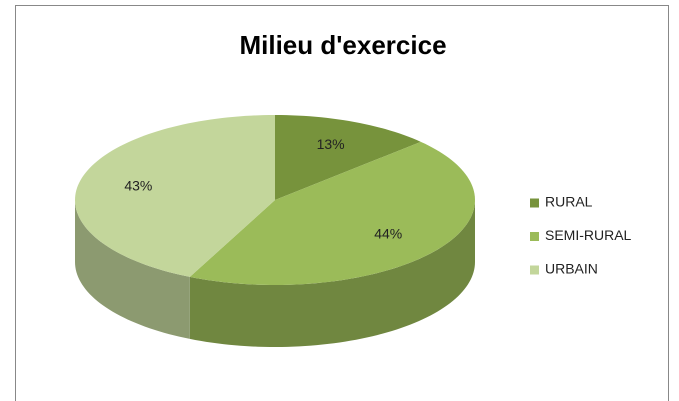 This screenshot has height=401, width=679. What do you see at coordinates (138, 186) in the screenshot?
I see `data-label: 43%` at bounding box center [138, 186].